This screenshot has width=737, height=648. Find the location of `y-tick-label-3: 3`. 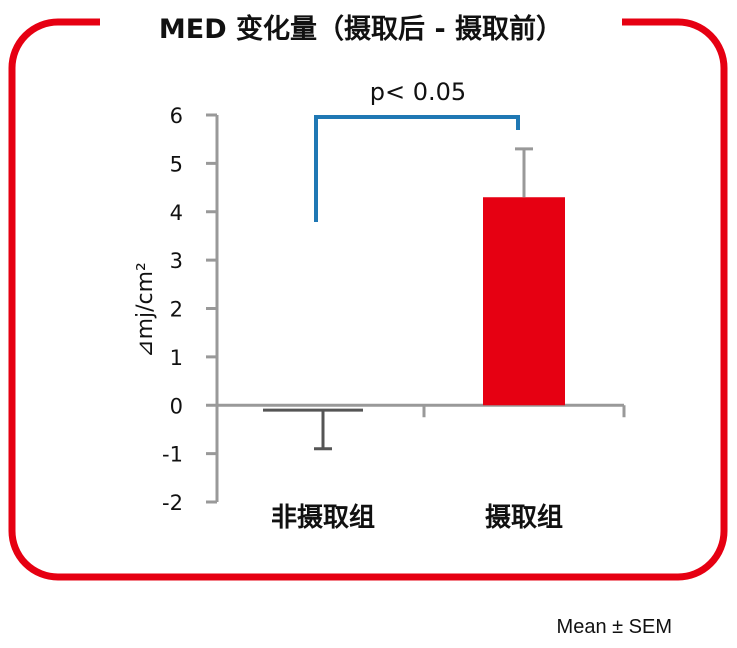

y-tick-label-3: 3 is located at coordinates (176, 261).